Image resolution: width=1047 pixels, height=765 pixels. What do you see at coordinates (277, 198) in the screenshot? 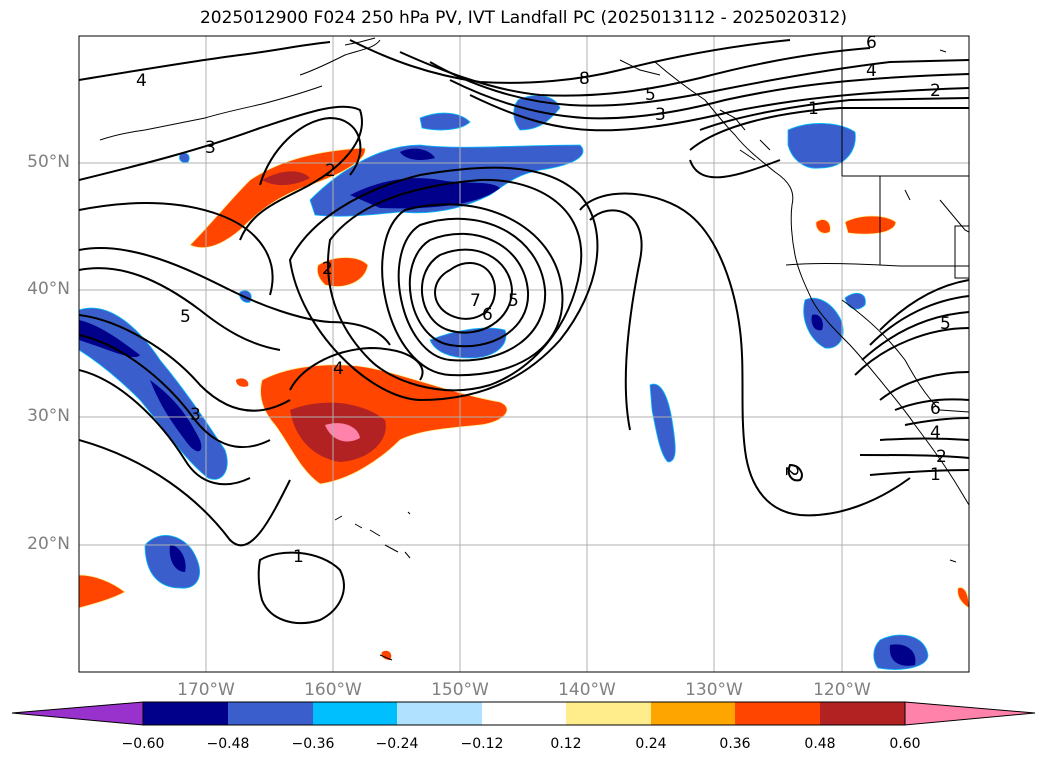
I see `pos-anomaly-north-band` at bounding box center [277, 198].